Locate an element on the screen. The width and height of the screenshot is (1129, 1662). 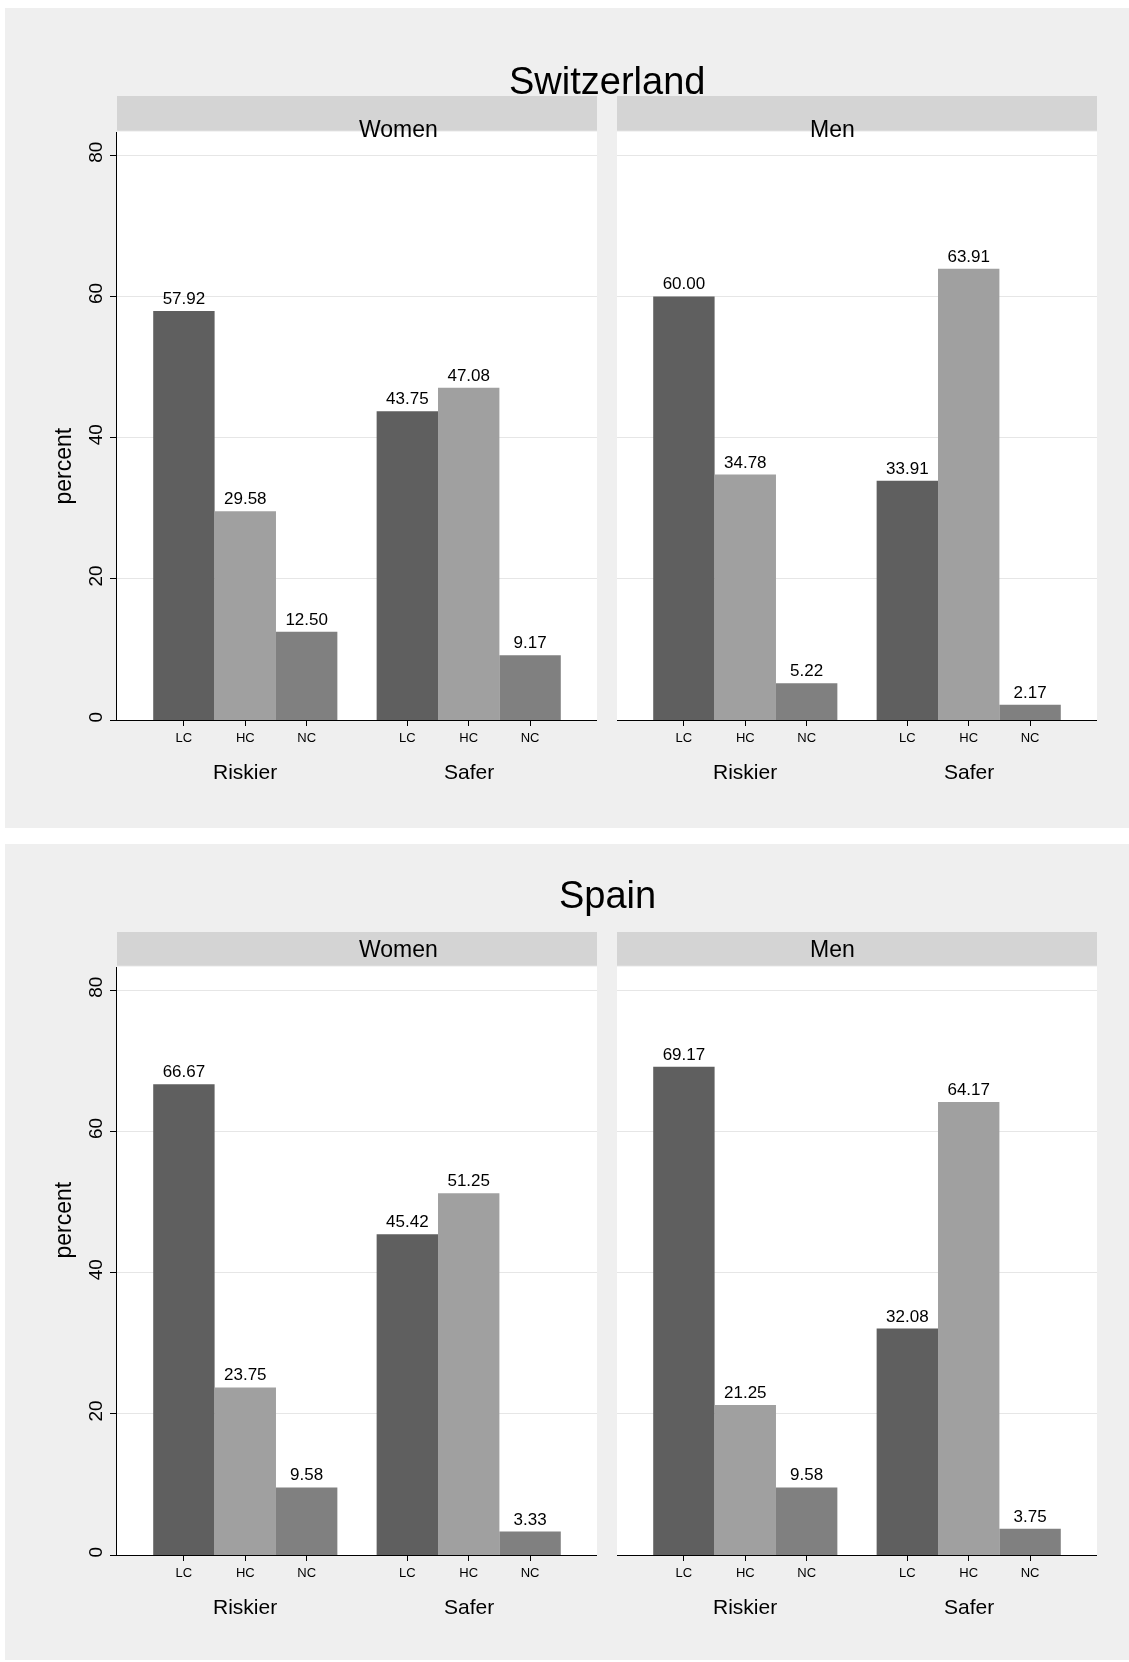
data-label: 57.92 is located at coordinates (184, 299).